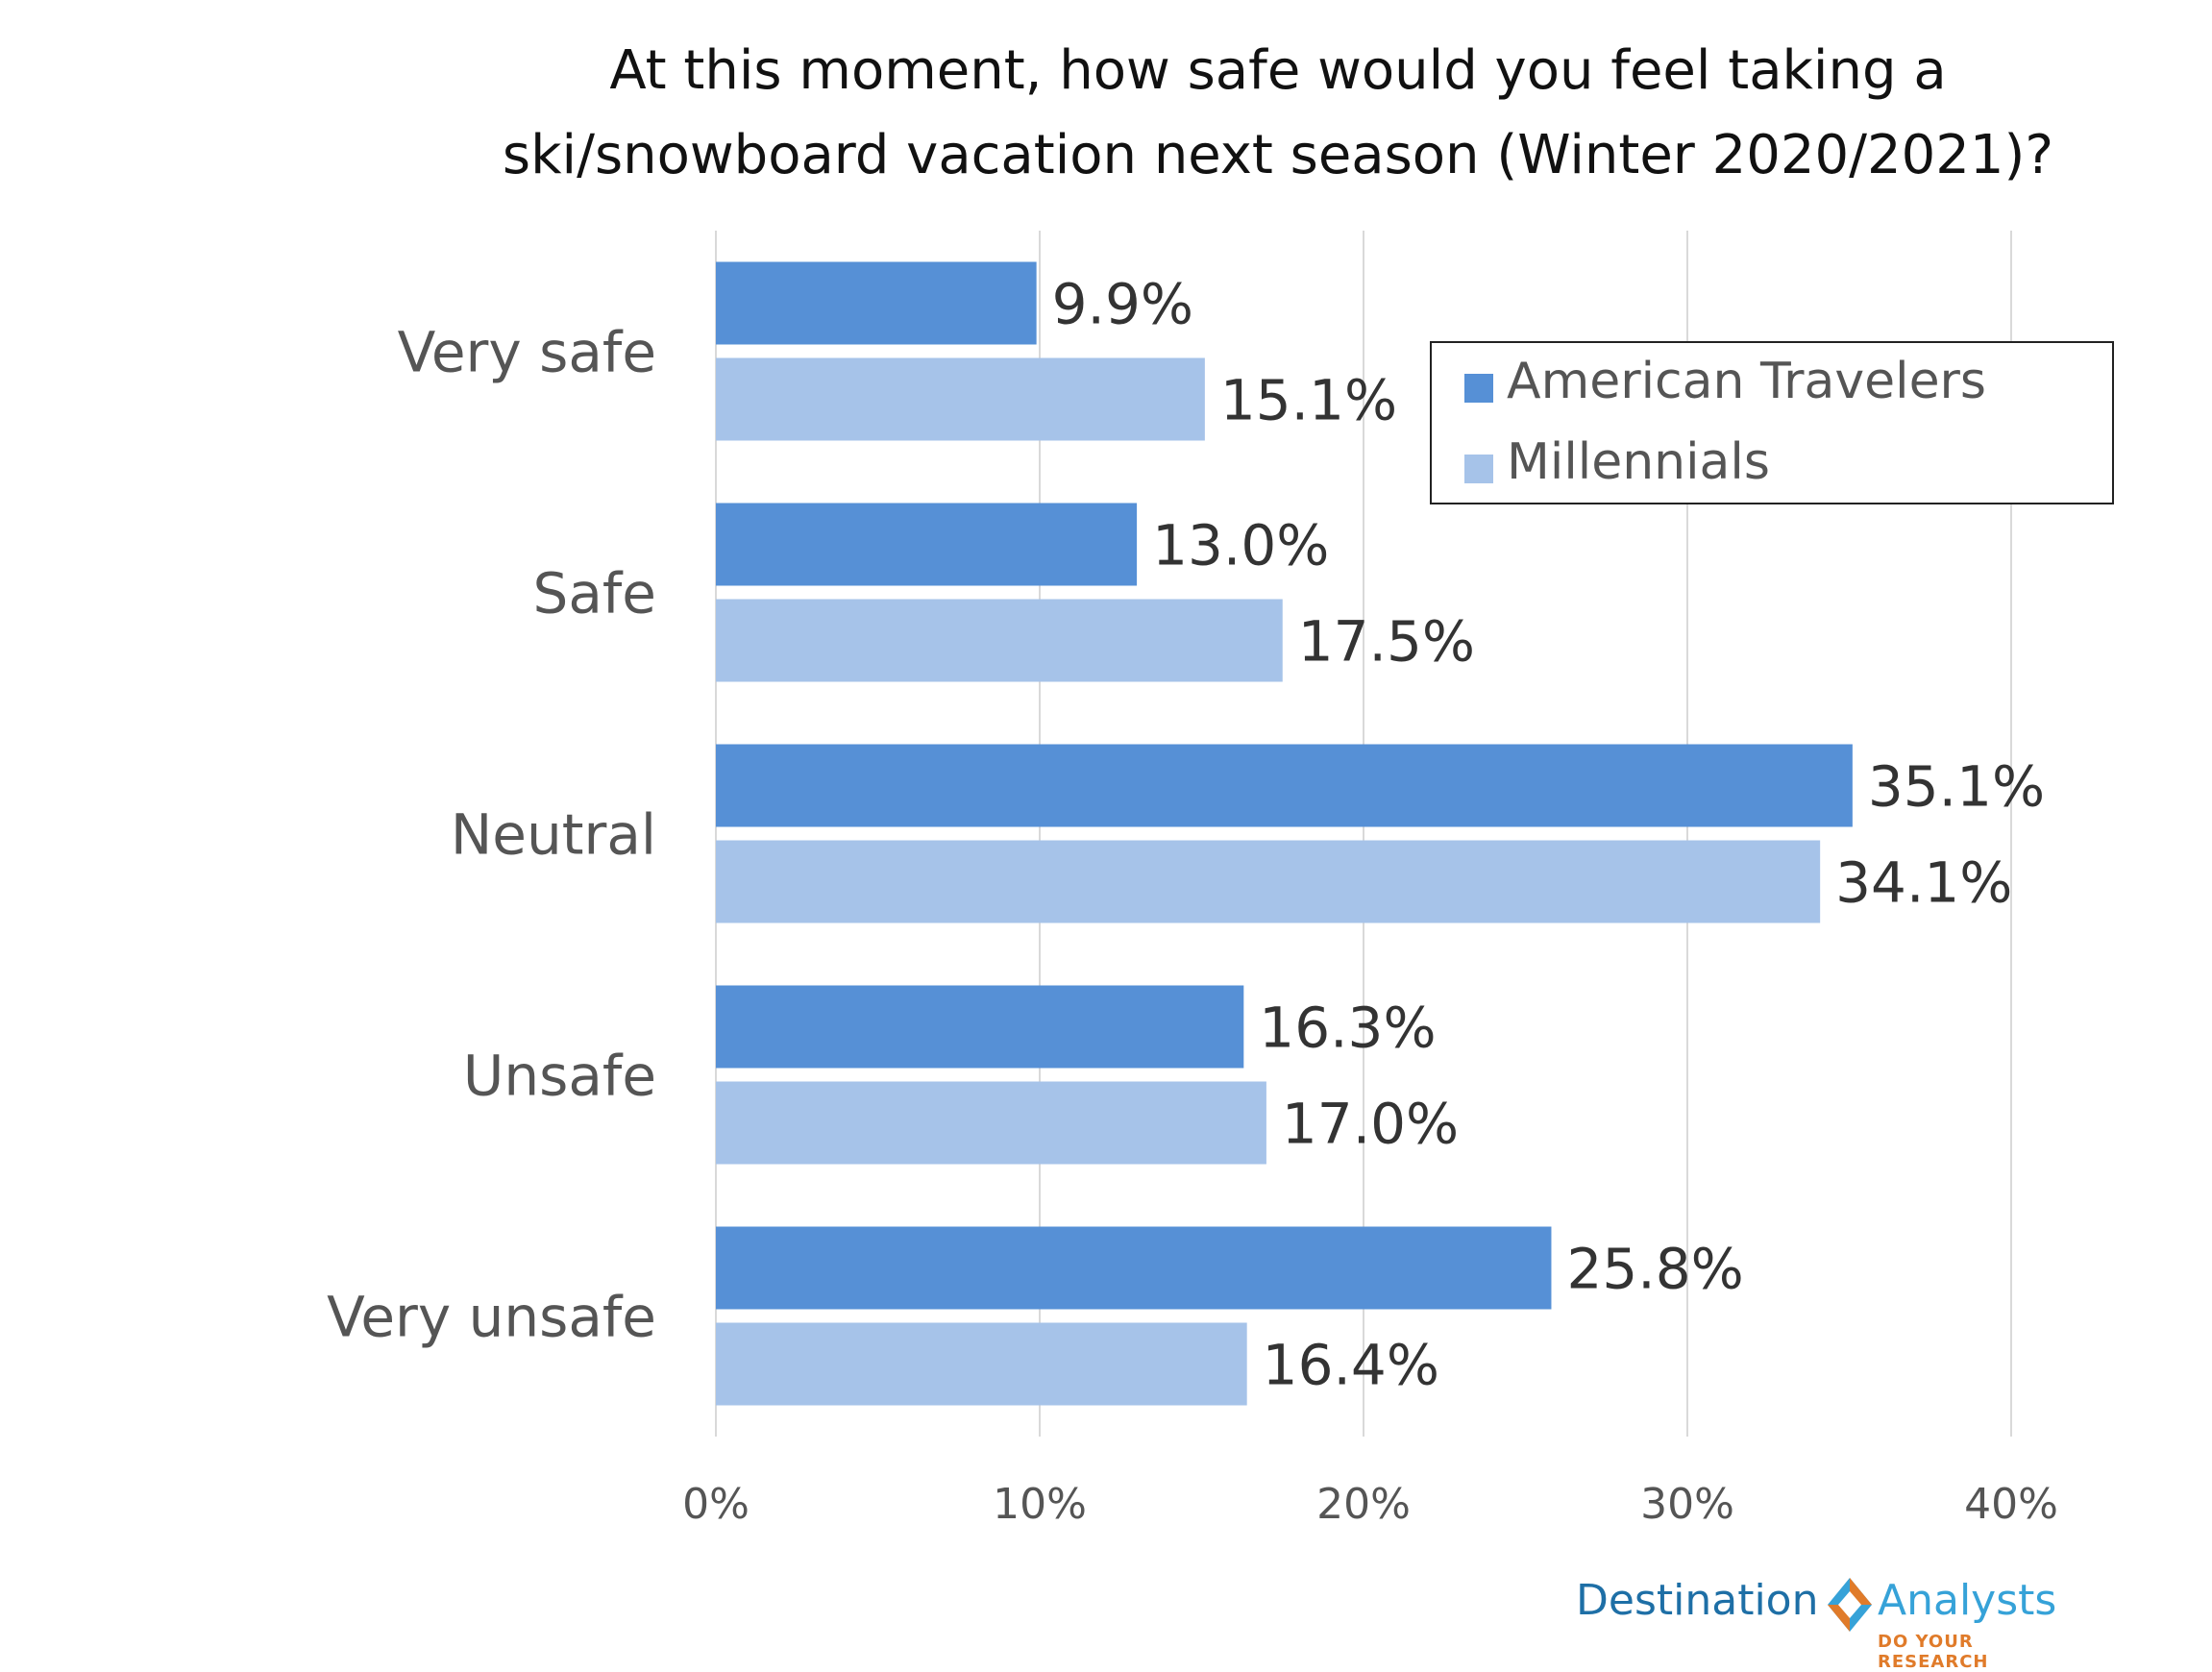 Image resolution: width=2212 pixels, height=1672 pixels. I want to click on x-tick-label: 20%, so click(1363, 1504).